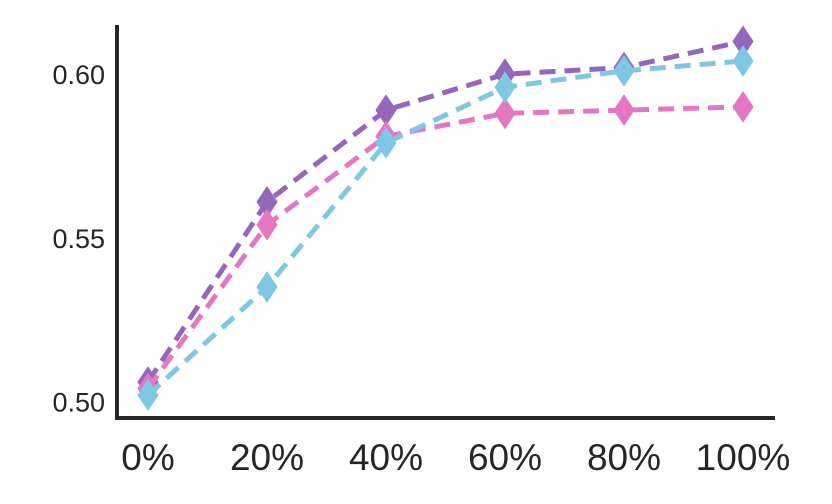 This screenshot has width=832, height=504. Describe the element at coordinates (505, 457) in the screenshot. I see `x-tick-label: 60%` at that location.